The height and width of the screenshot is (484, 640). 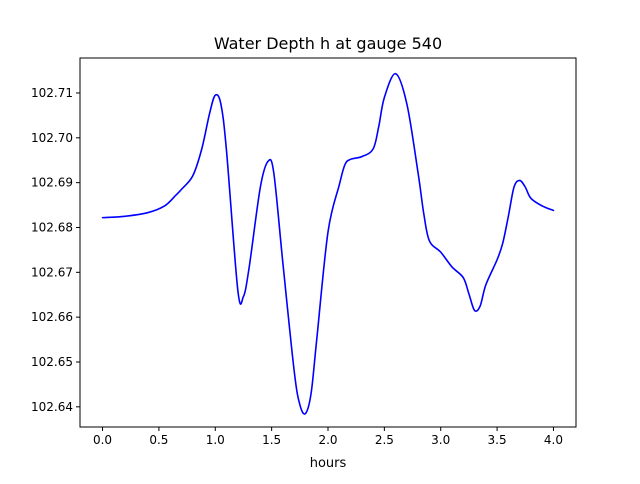 What do you see at coordinates (158, 440) in the screenshot?
I see `x-tick-label: 0.5` at bounding box center [158, 440].